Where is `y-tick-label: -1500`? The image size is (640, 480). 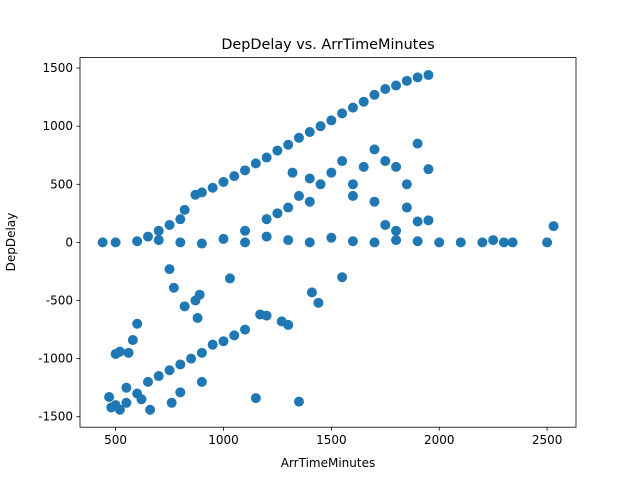 y-tick-label: -1500 is located at coordinates (55, 417).